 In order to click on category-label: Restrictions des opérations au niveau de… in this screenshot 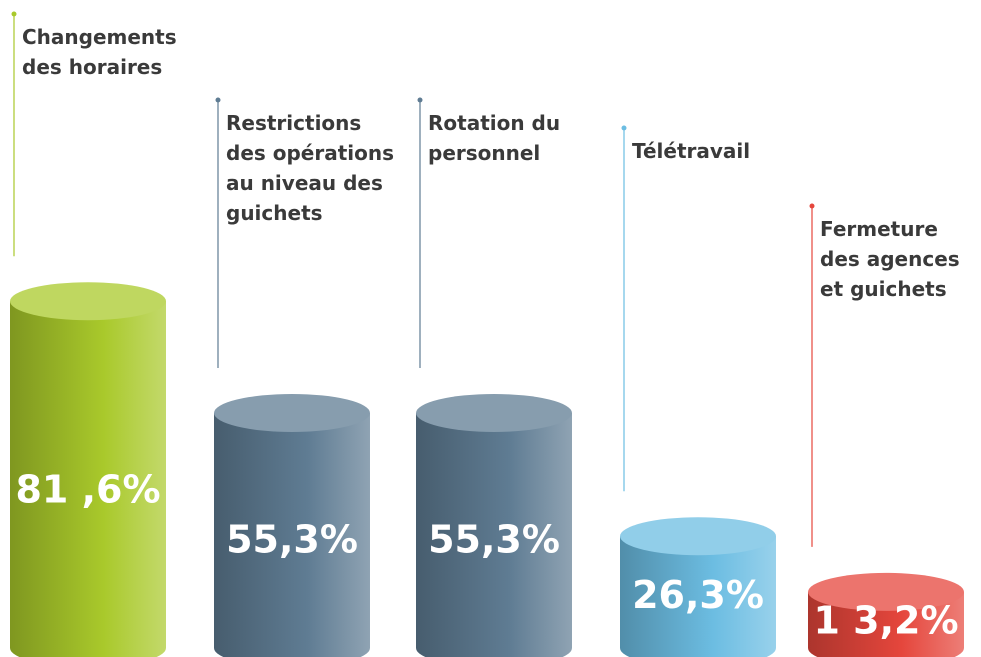, I will do `click(310, 168)`.